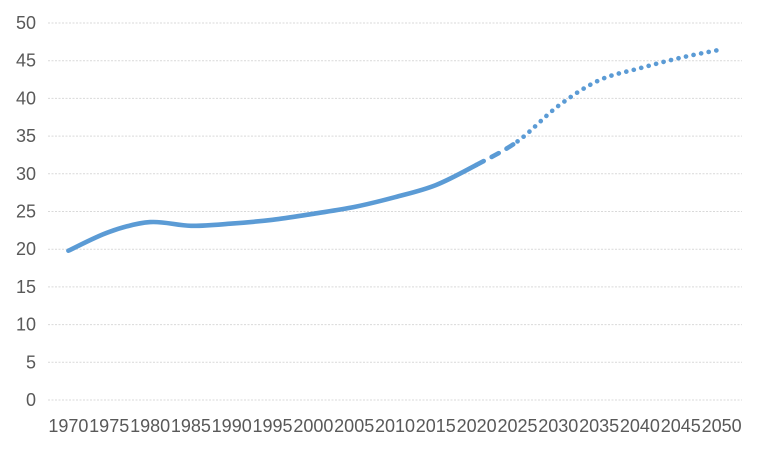 This screenshot has width=763, height=450. What do you see at coordinates (722, 426) in the screenshot?
I see `x-axis-tick-label: 2050` at bounding box center [722, 426].